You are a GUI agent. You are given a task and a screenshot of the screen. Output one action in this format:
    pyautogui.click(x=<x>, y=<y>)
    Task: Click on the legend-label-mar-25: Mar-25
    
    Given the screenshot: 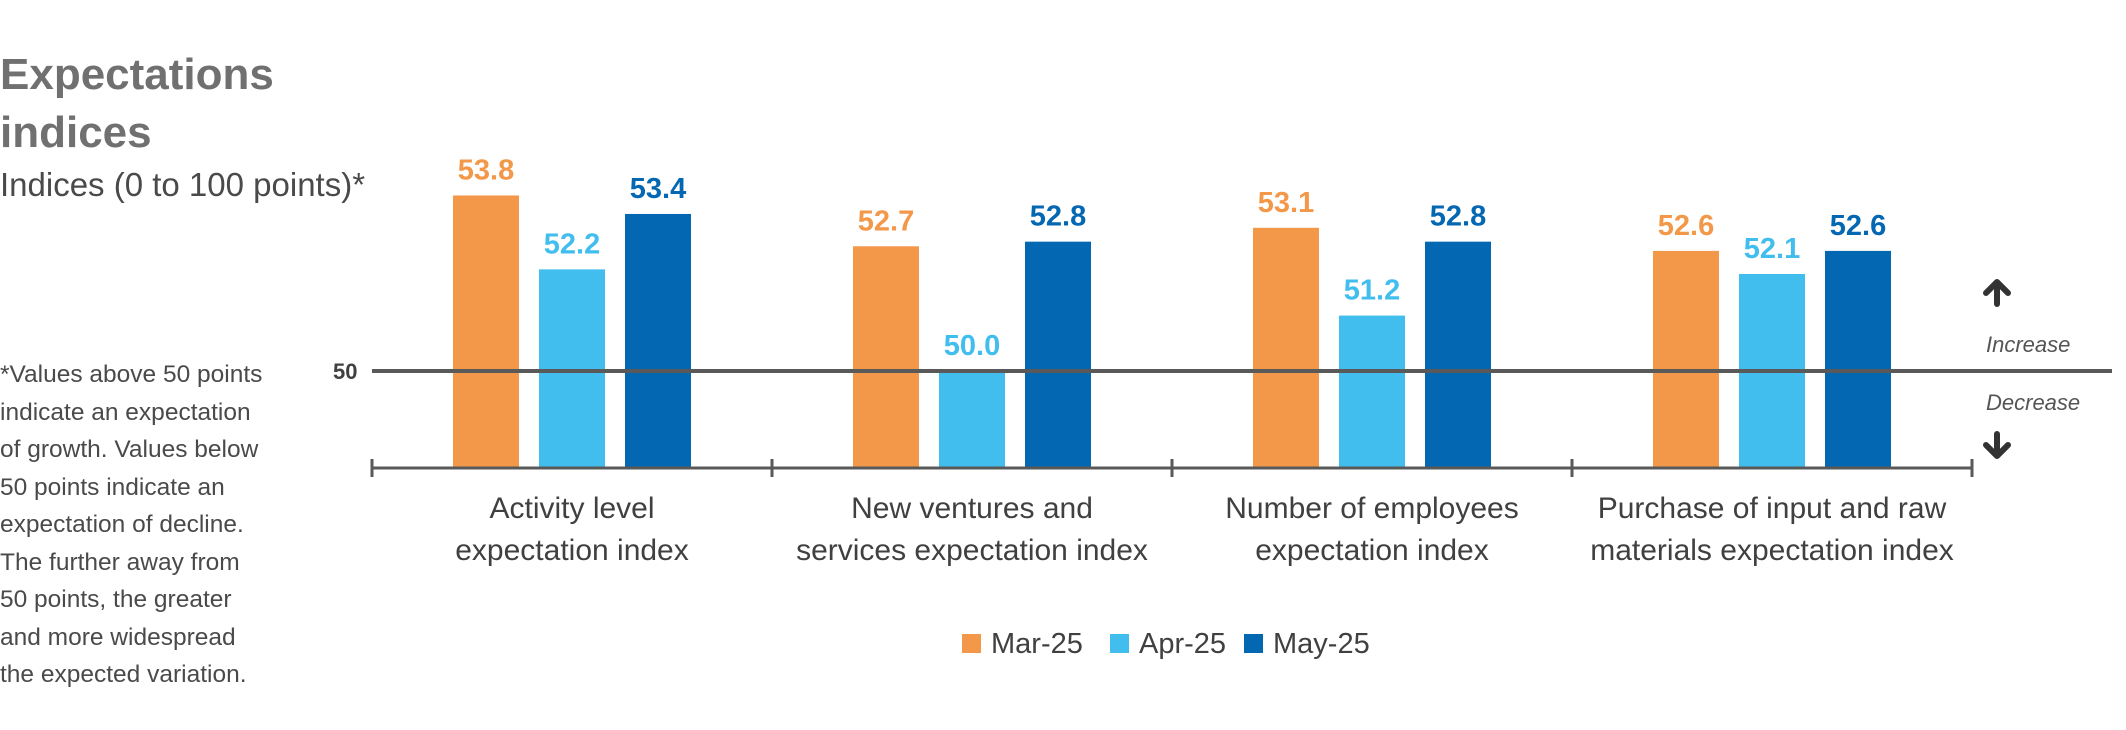 What is the action you would take?
    pyautogui.click(x=1037, y=644)
    